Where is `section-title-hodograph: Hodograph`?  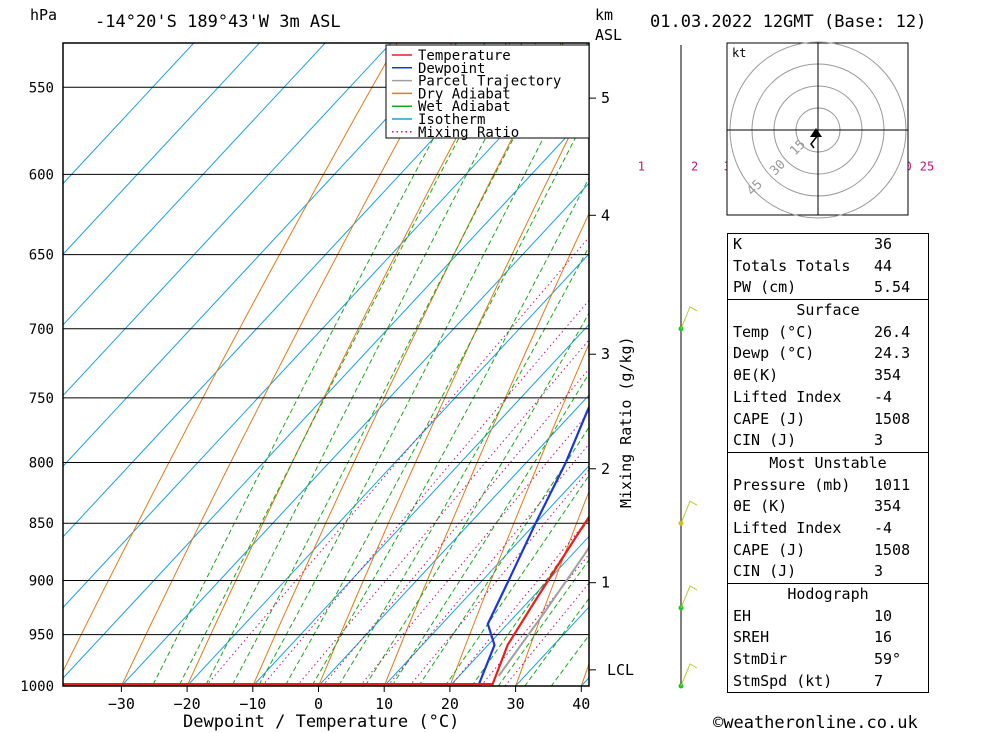
section-title-hodograph: Hodograph is located at coordinates (828, 594).